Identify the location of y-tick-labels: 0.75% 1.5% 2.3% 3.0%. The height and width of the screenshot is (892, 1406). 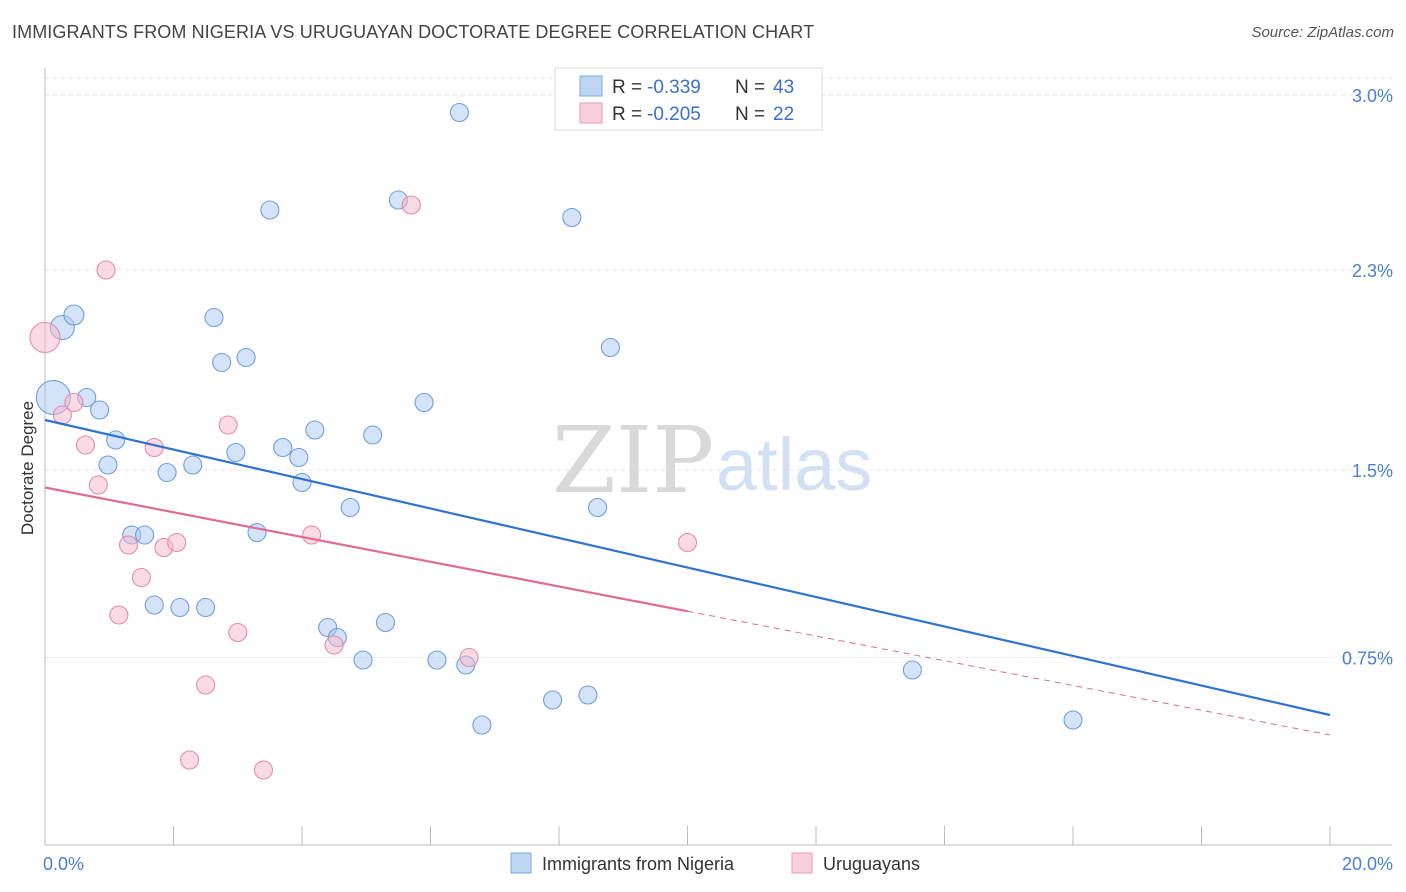
(1367, 377).